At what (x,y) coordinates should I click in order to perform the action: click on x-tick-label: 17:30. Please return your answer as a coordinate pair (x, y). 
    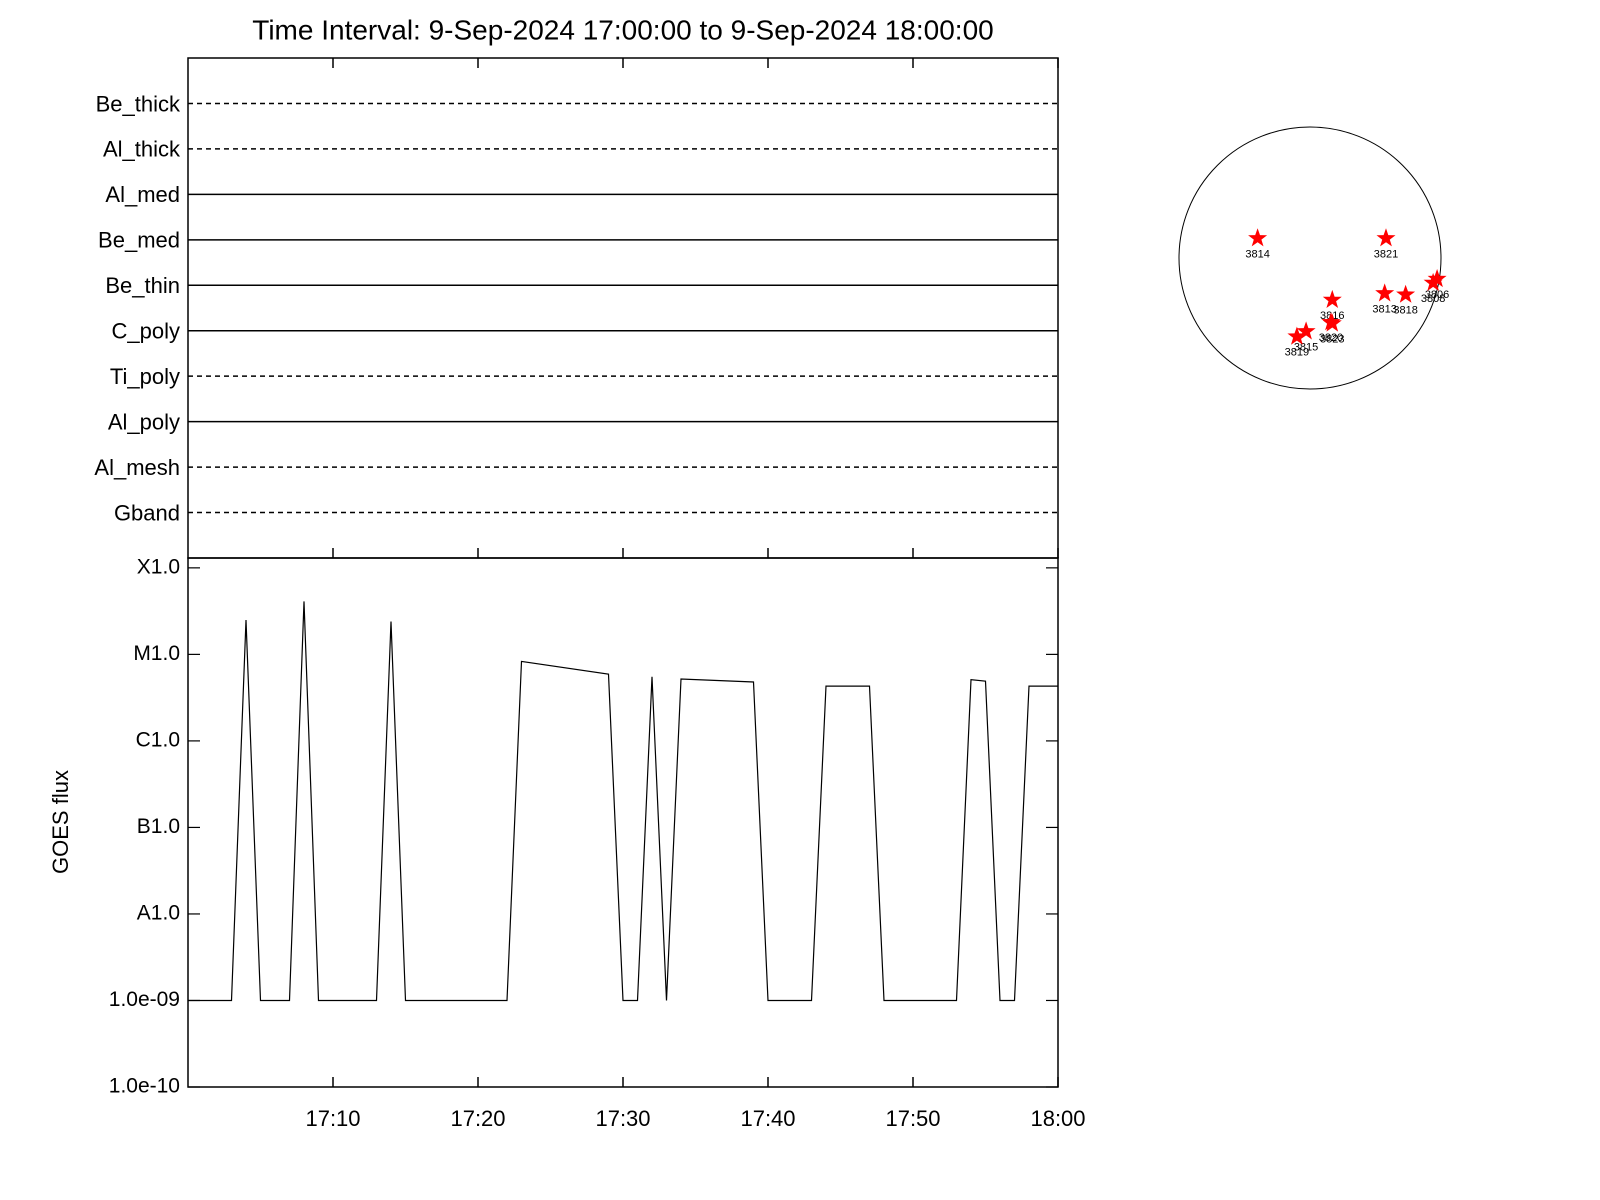
    Looking at the image, I should click on (622, 1118).